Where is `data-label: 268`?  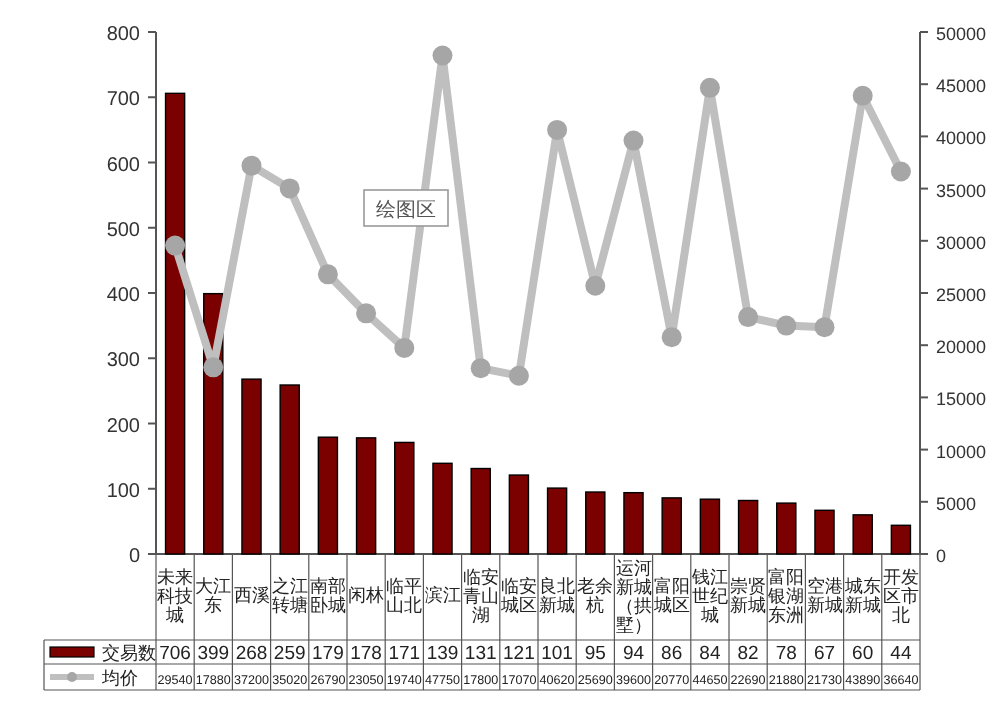 data-label: 268 is located at coordinates (251, 654).